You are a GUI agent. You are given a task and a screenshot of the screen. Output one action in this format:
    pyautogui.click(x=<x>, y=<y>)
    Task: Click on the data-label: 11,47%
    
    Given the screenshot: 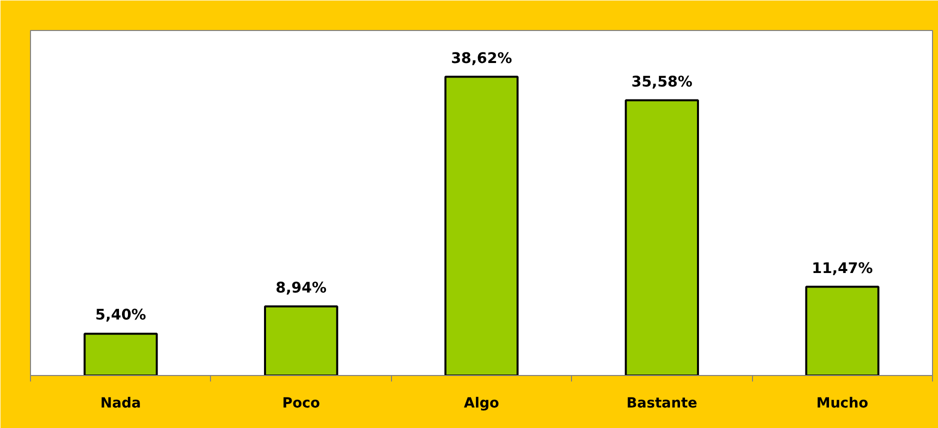 What is the action you would take?
    pyautogui.click(x=843, y=268)
    